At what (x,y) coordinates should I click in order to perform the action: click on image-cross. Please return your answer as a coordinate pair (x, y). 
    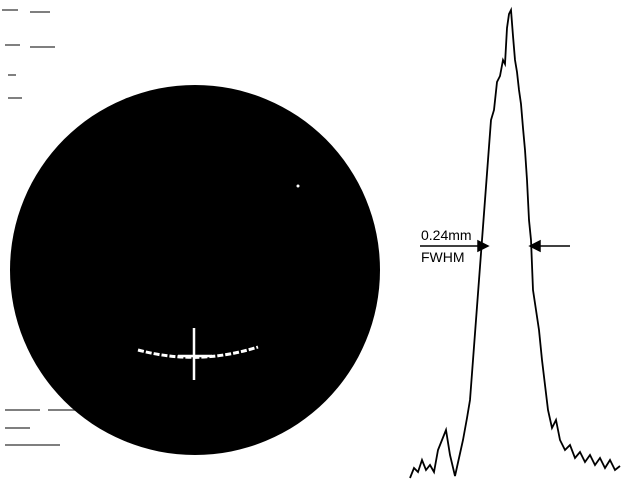
    Looking at the image, I should click on (195, 354).